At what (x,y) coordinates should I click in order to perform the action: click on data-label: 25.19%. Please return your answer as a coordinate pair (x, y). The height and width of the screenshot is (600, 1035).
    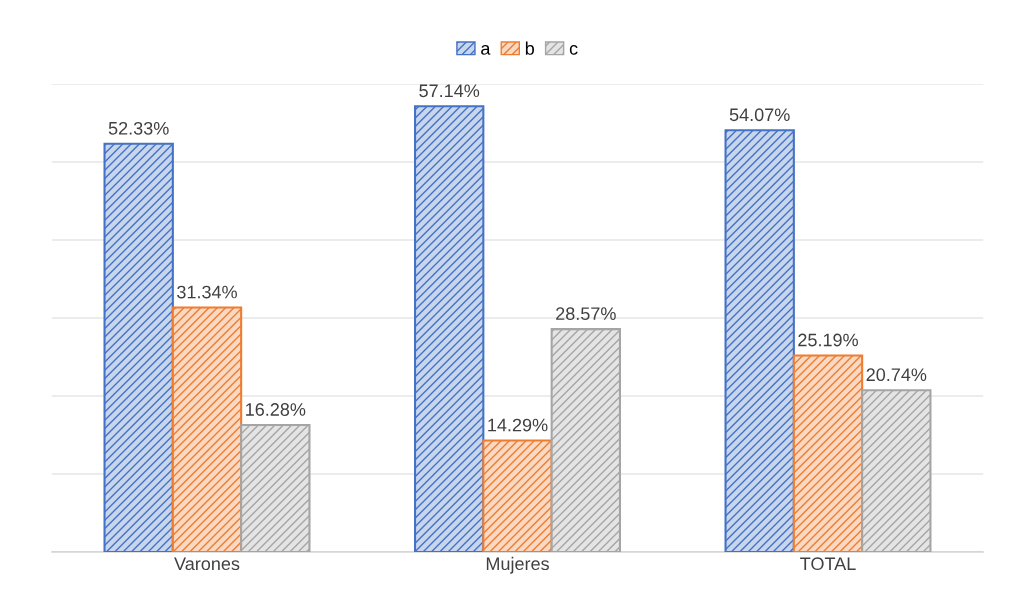
    Looking at the image, I should click on (828, 340).